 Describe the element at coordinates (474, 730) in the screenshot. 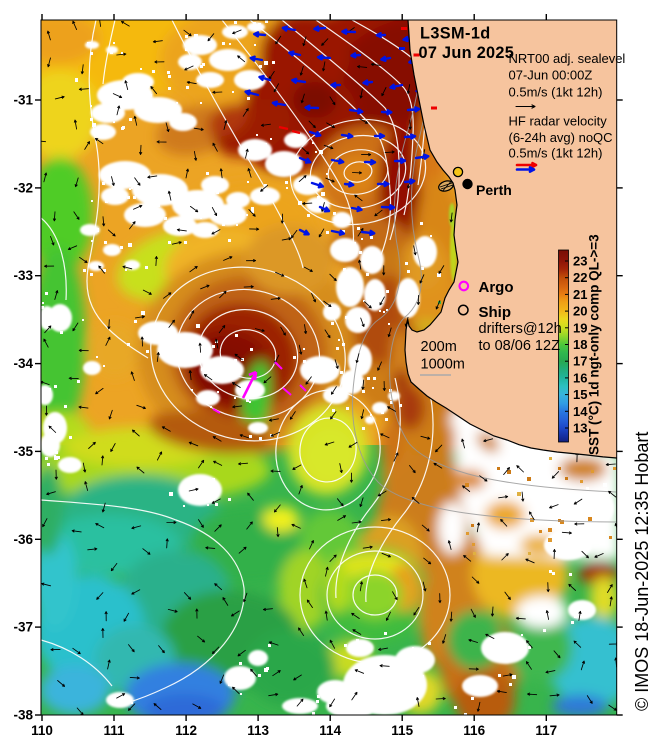

I see `svg-text: 116` at that location.